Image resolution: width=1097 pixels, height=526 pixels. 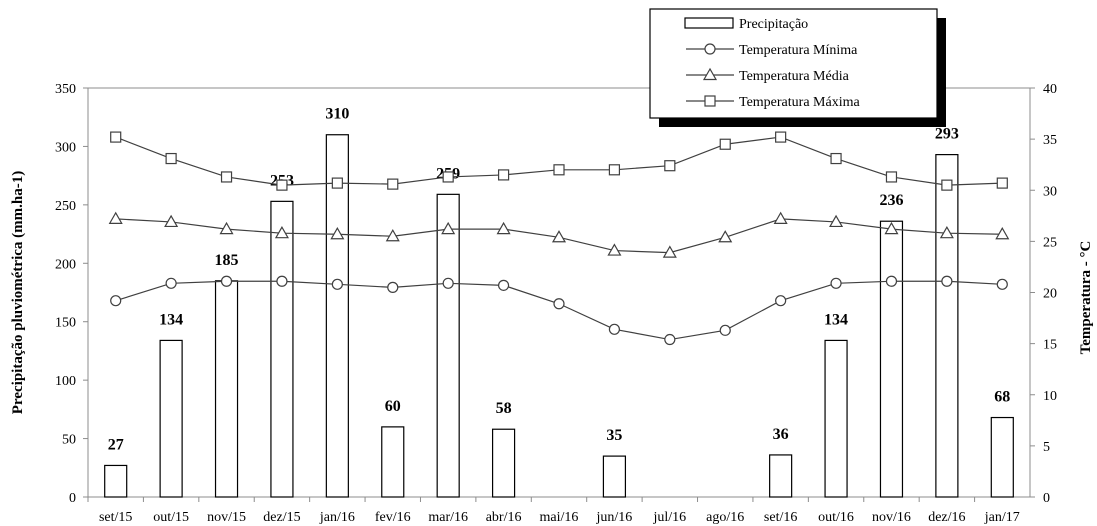 I want to click on bar-value-label: 310, so click(x=337, y=114).